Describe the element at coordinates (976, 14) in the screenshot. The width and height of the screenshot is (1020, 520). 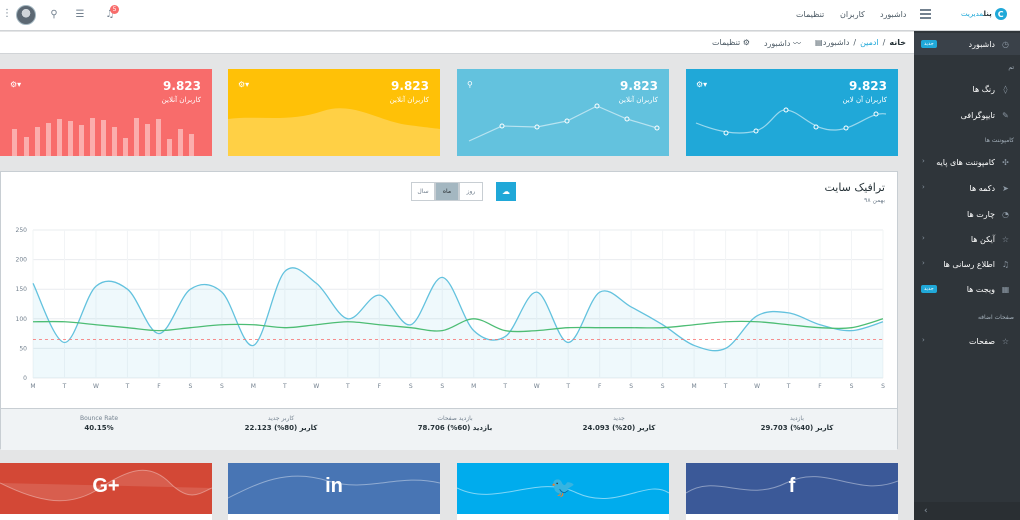
I see `brand-name: پنلمدیریت` at that location.